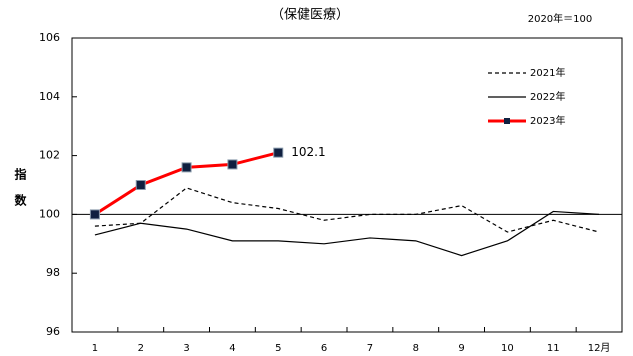  What do you see at coordinates (560, 18) in the screenshot?
I see `note: 2020年＝100` at bounding box center [560, 18].